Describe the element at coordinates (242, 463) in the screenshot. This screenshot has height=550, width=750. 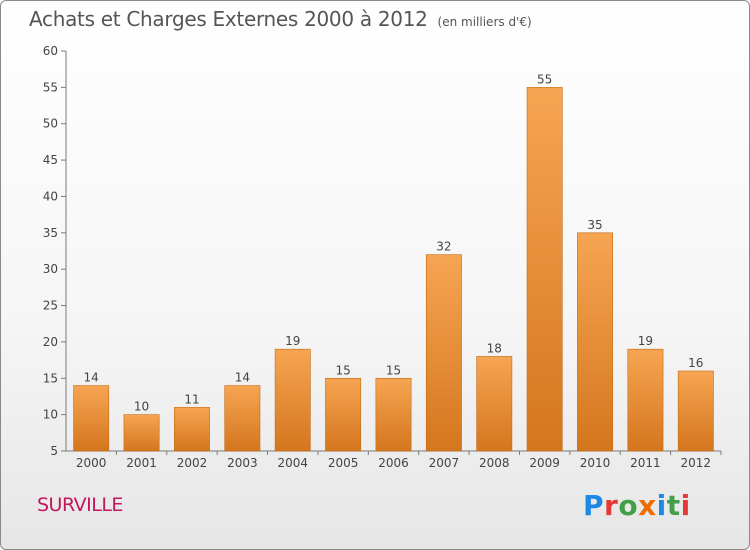
I see `x-tick-label: 2003` at that location.